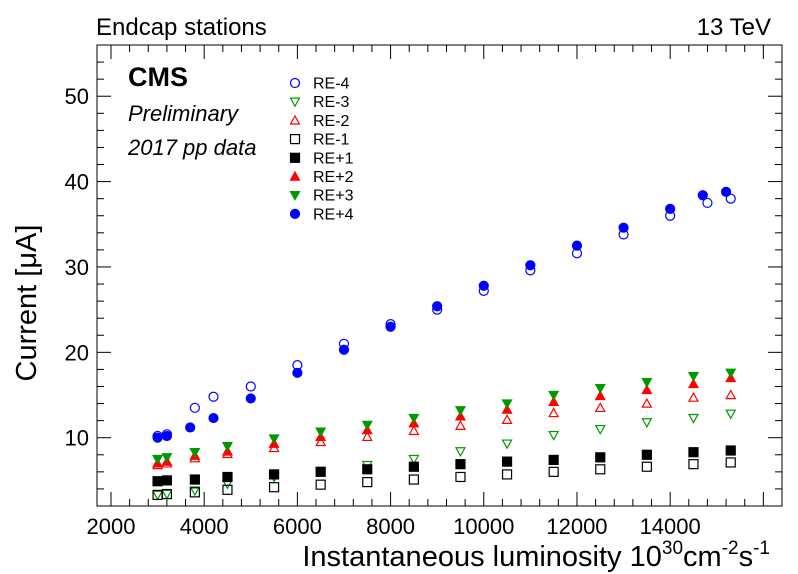  What do you see at coordinates (77, 96) in the screenshot?
I see `y-tick-label: 50` at bounding box center [77, 96].